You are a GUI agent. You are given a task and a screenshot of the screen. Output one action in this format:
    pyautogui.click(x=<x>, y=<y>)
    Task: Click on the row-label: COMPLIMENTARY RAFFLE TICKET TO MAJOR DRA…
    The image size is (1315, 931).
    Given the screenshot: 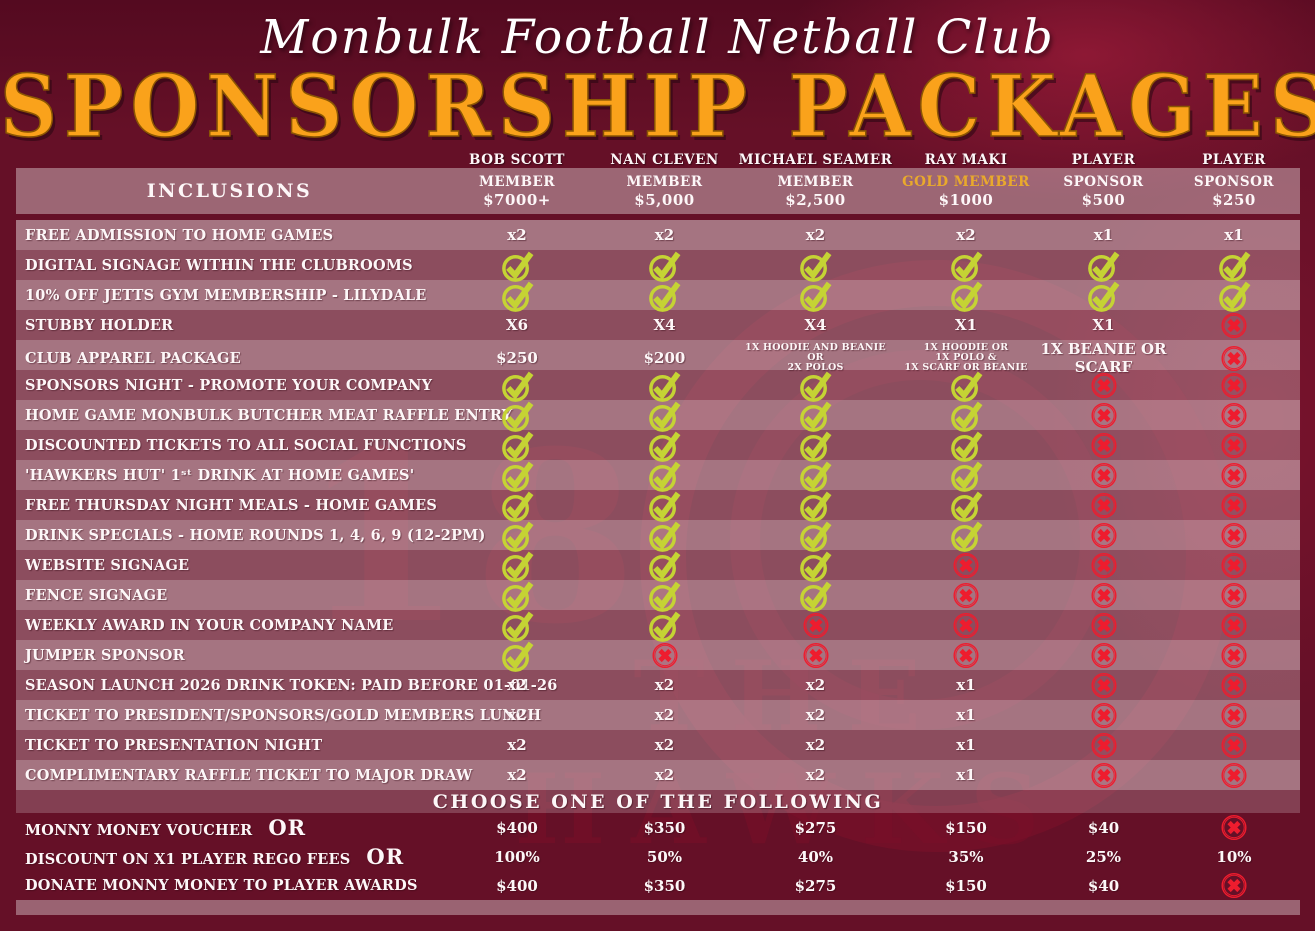 What is the action you would take?
    pyautogui.click(x=249, y=775)
    